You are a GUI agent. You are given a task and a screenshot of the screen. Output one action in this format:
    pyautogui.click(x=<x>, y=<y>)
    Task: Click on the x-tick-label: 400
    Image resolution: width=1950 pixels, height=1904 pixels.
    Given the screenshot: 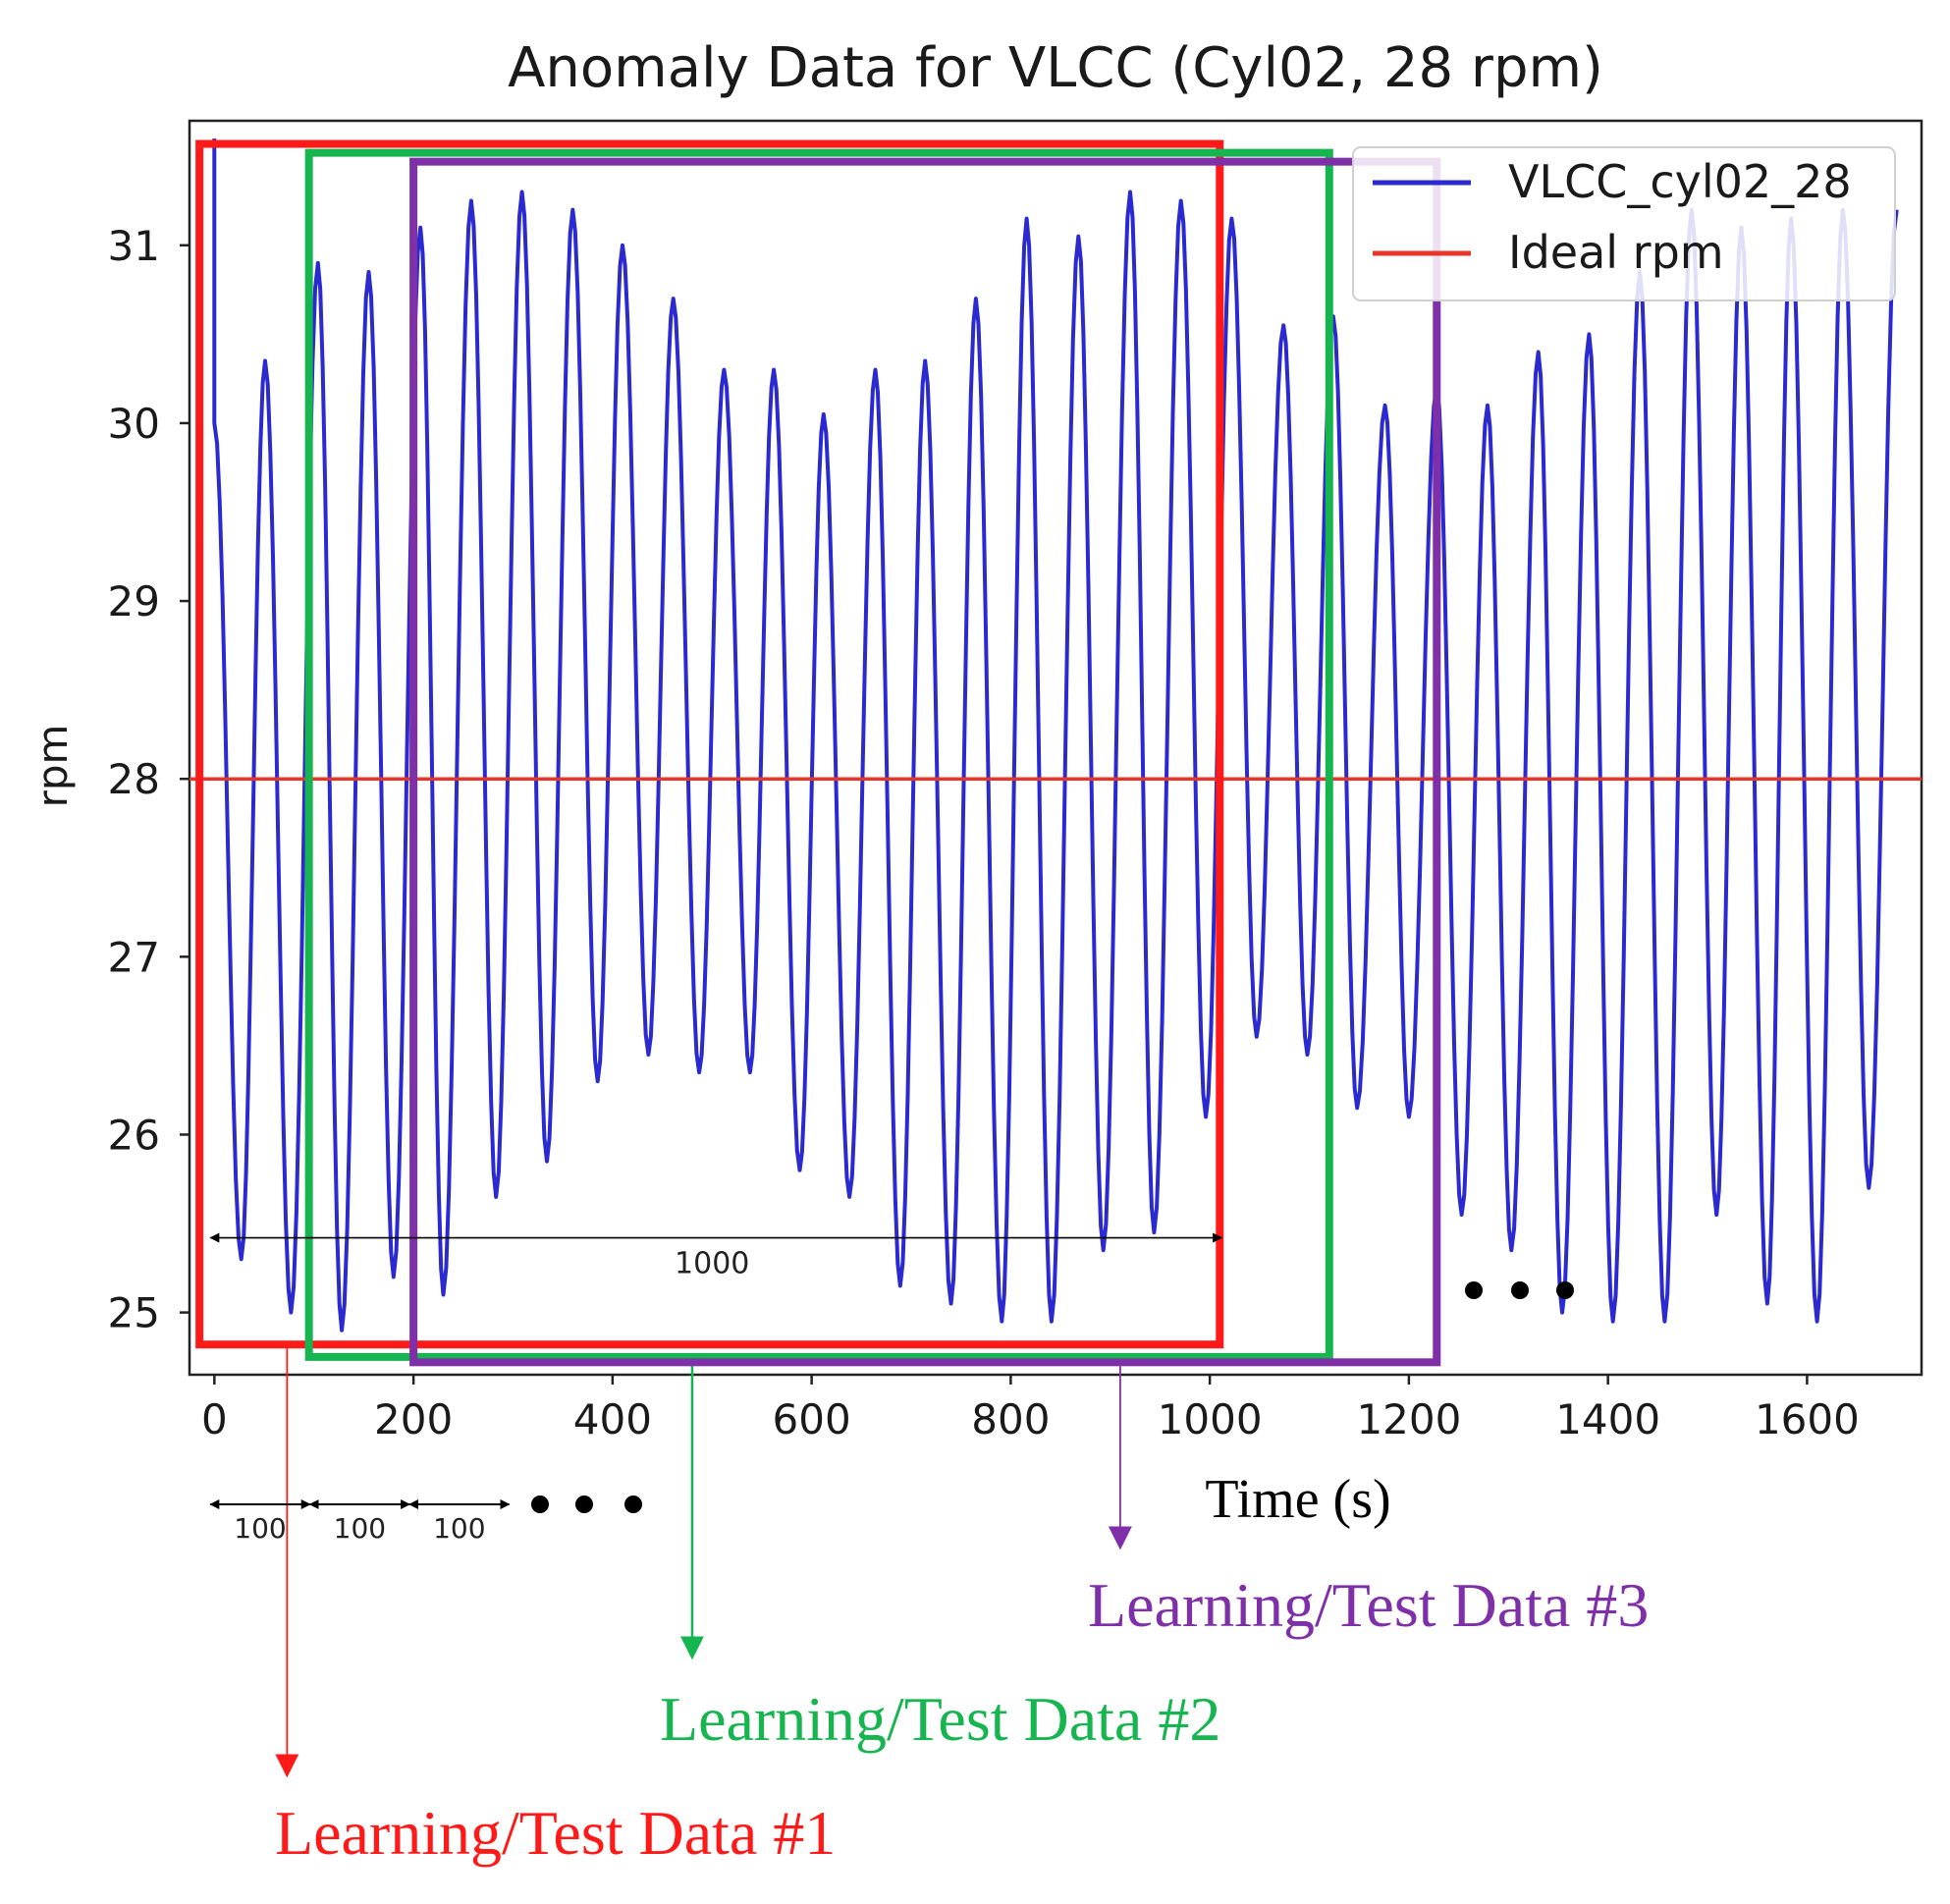 What is the action you would take?
    pyautogui.click(x=613, y=1419)
    